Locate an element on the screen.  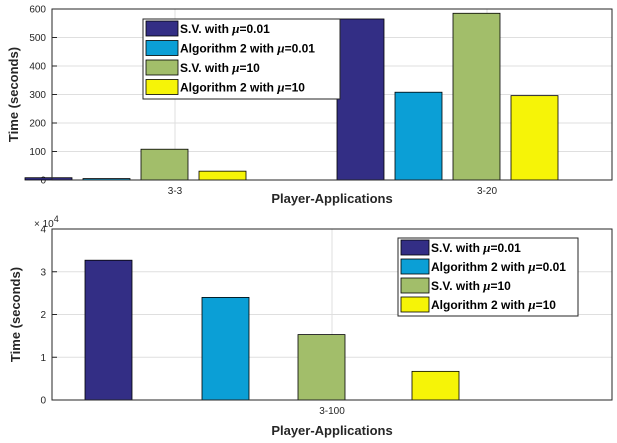
y-multiplier-label: × 10⁴ is located at coordinates (46, 222).